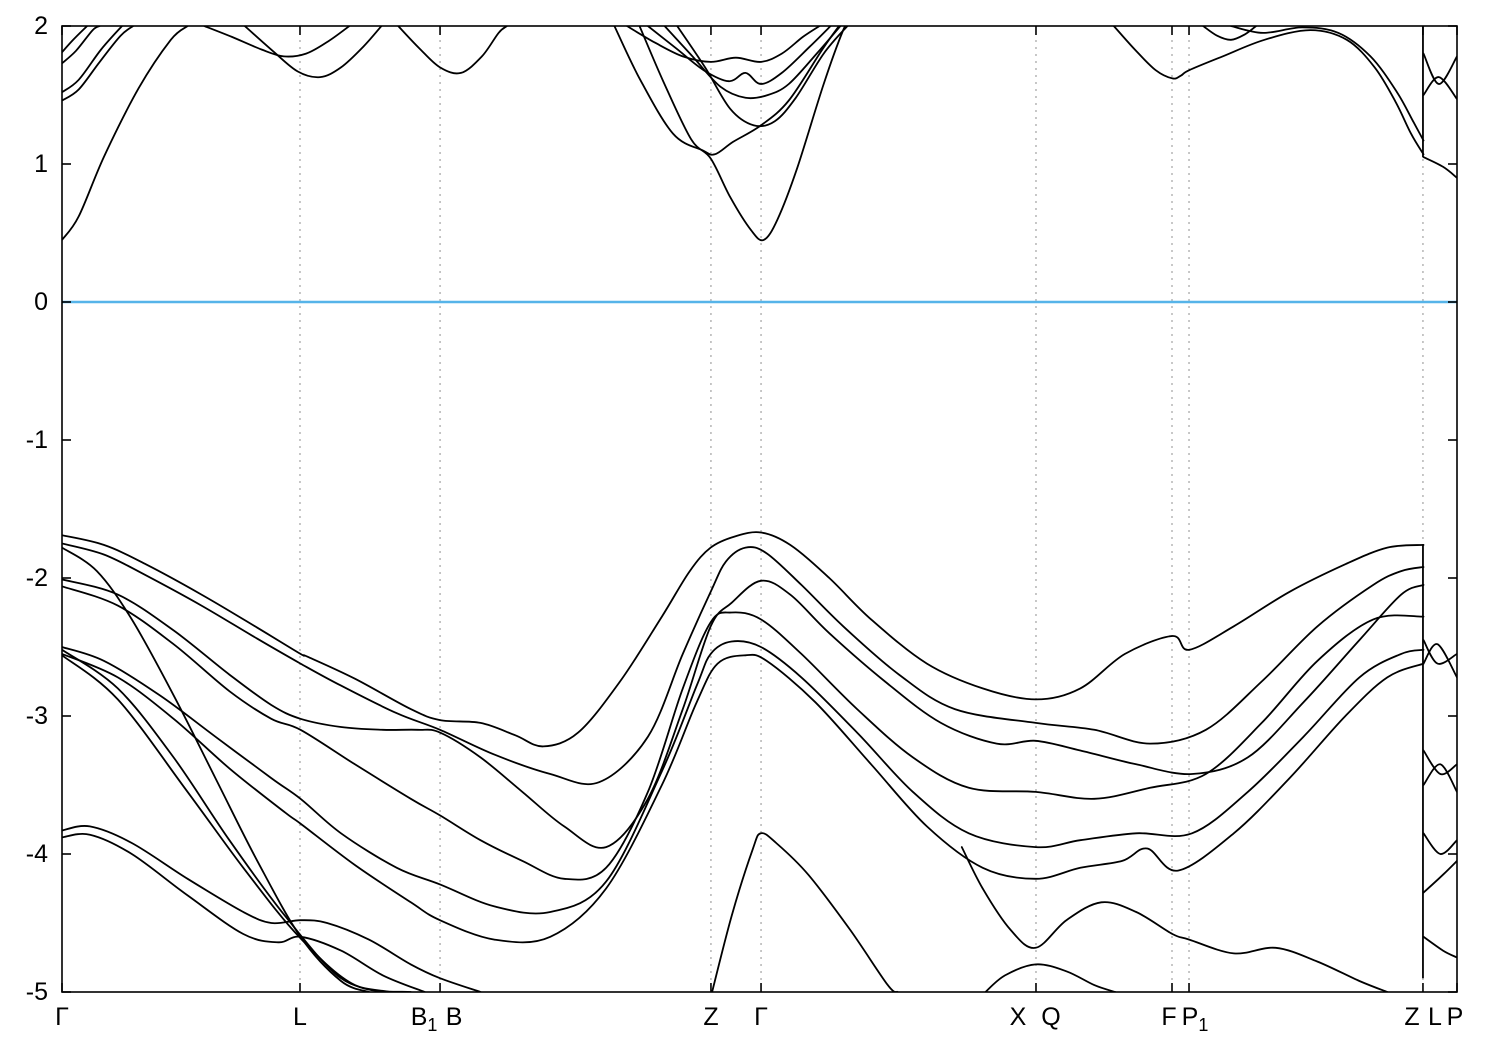 The image size is (1500, 1050). I want to click on y-axis-label--4: -4, so click(37, 854).